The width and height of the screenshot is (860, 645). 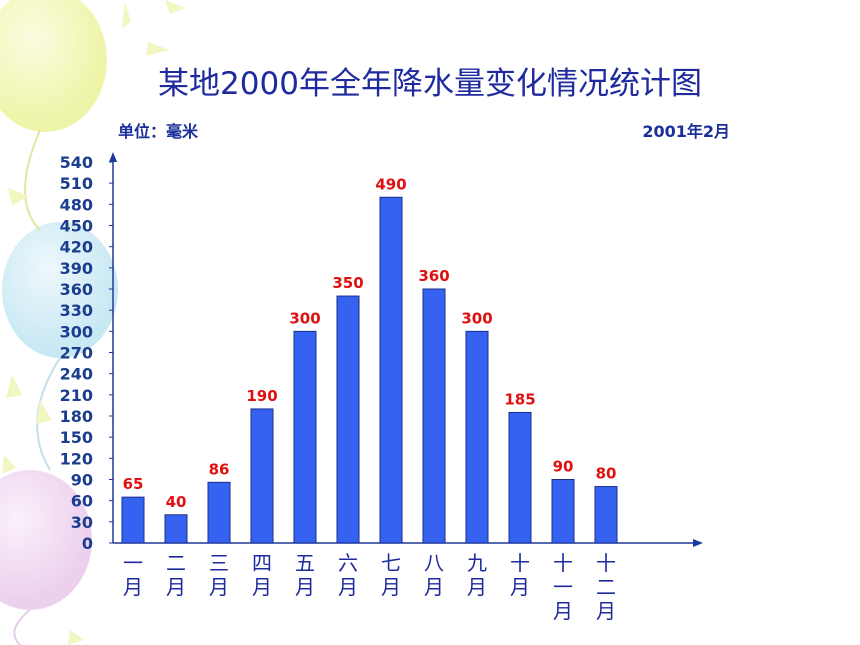 What do you see at coordinates (76, 374) in the screenshot?
I see `y-tick-label: 240` at bounding box center [76, 374].